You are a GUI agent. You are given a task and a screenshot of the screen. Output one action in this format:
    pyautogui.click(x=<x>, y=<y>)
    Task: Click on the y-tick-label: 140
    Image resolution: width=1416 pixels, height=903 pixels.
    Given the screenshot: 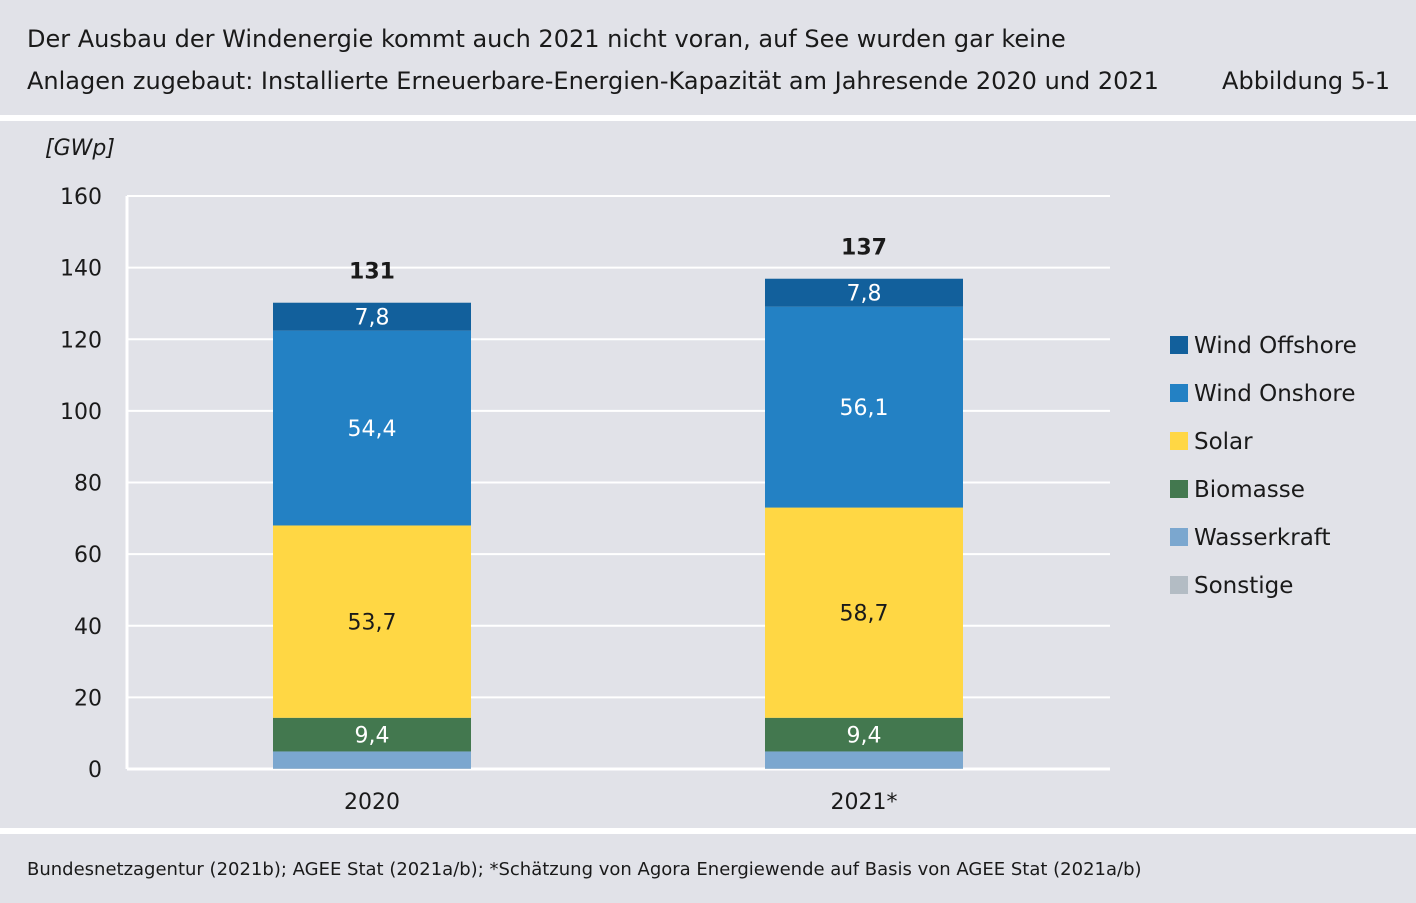 What is the action you would take?
    pyautogui.click(x=81, y=269)
    